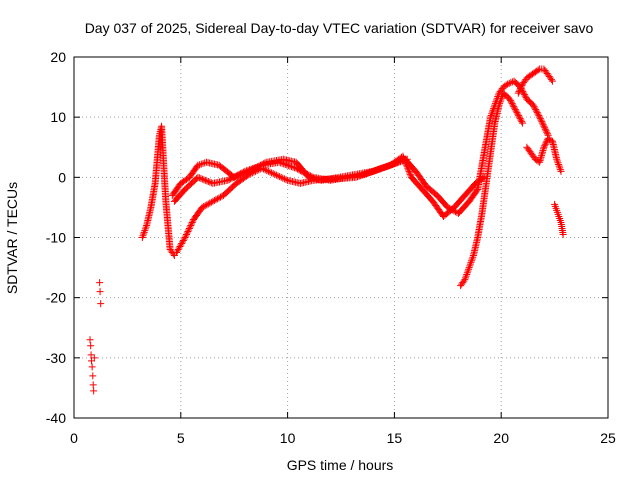 The image size is (640, 480). What do you see at coordinates (95, 337) in the screenshot?
I see `series-isolated-early` at bounding box center [95, 337].